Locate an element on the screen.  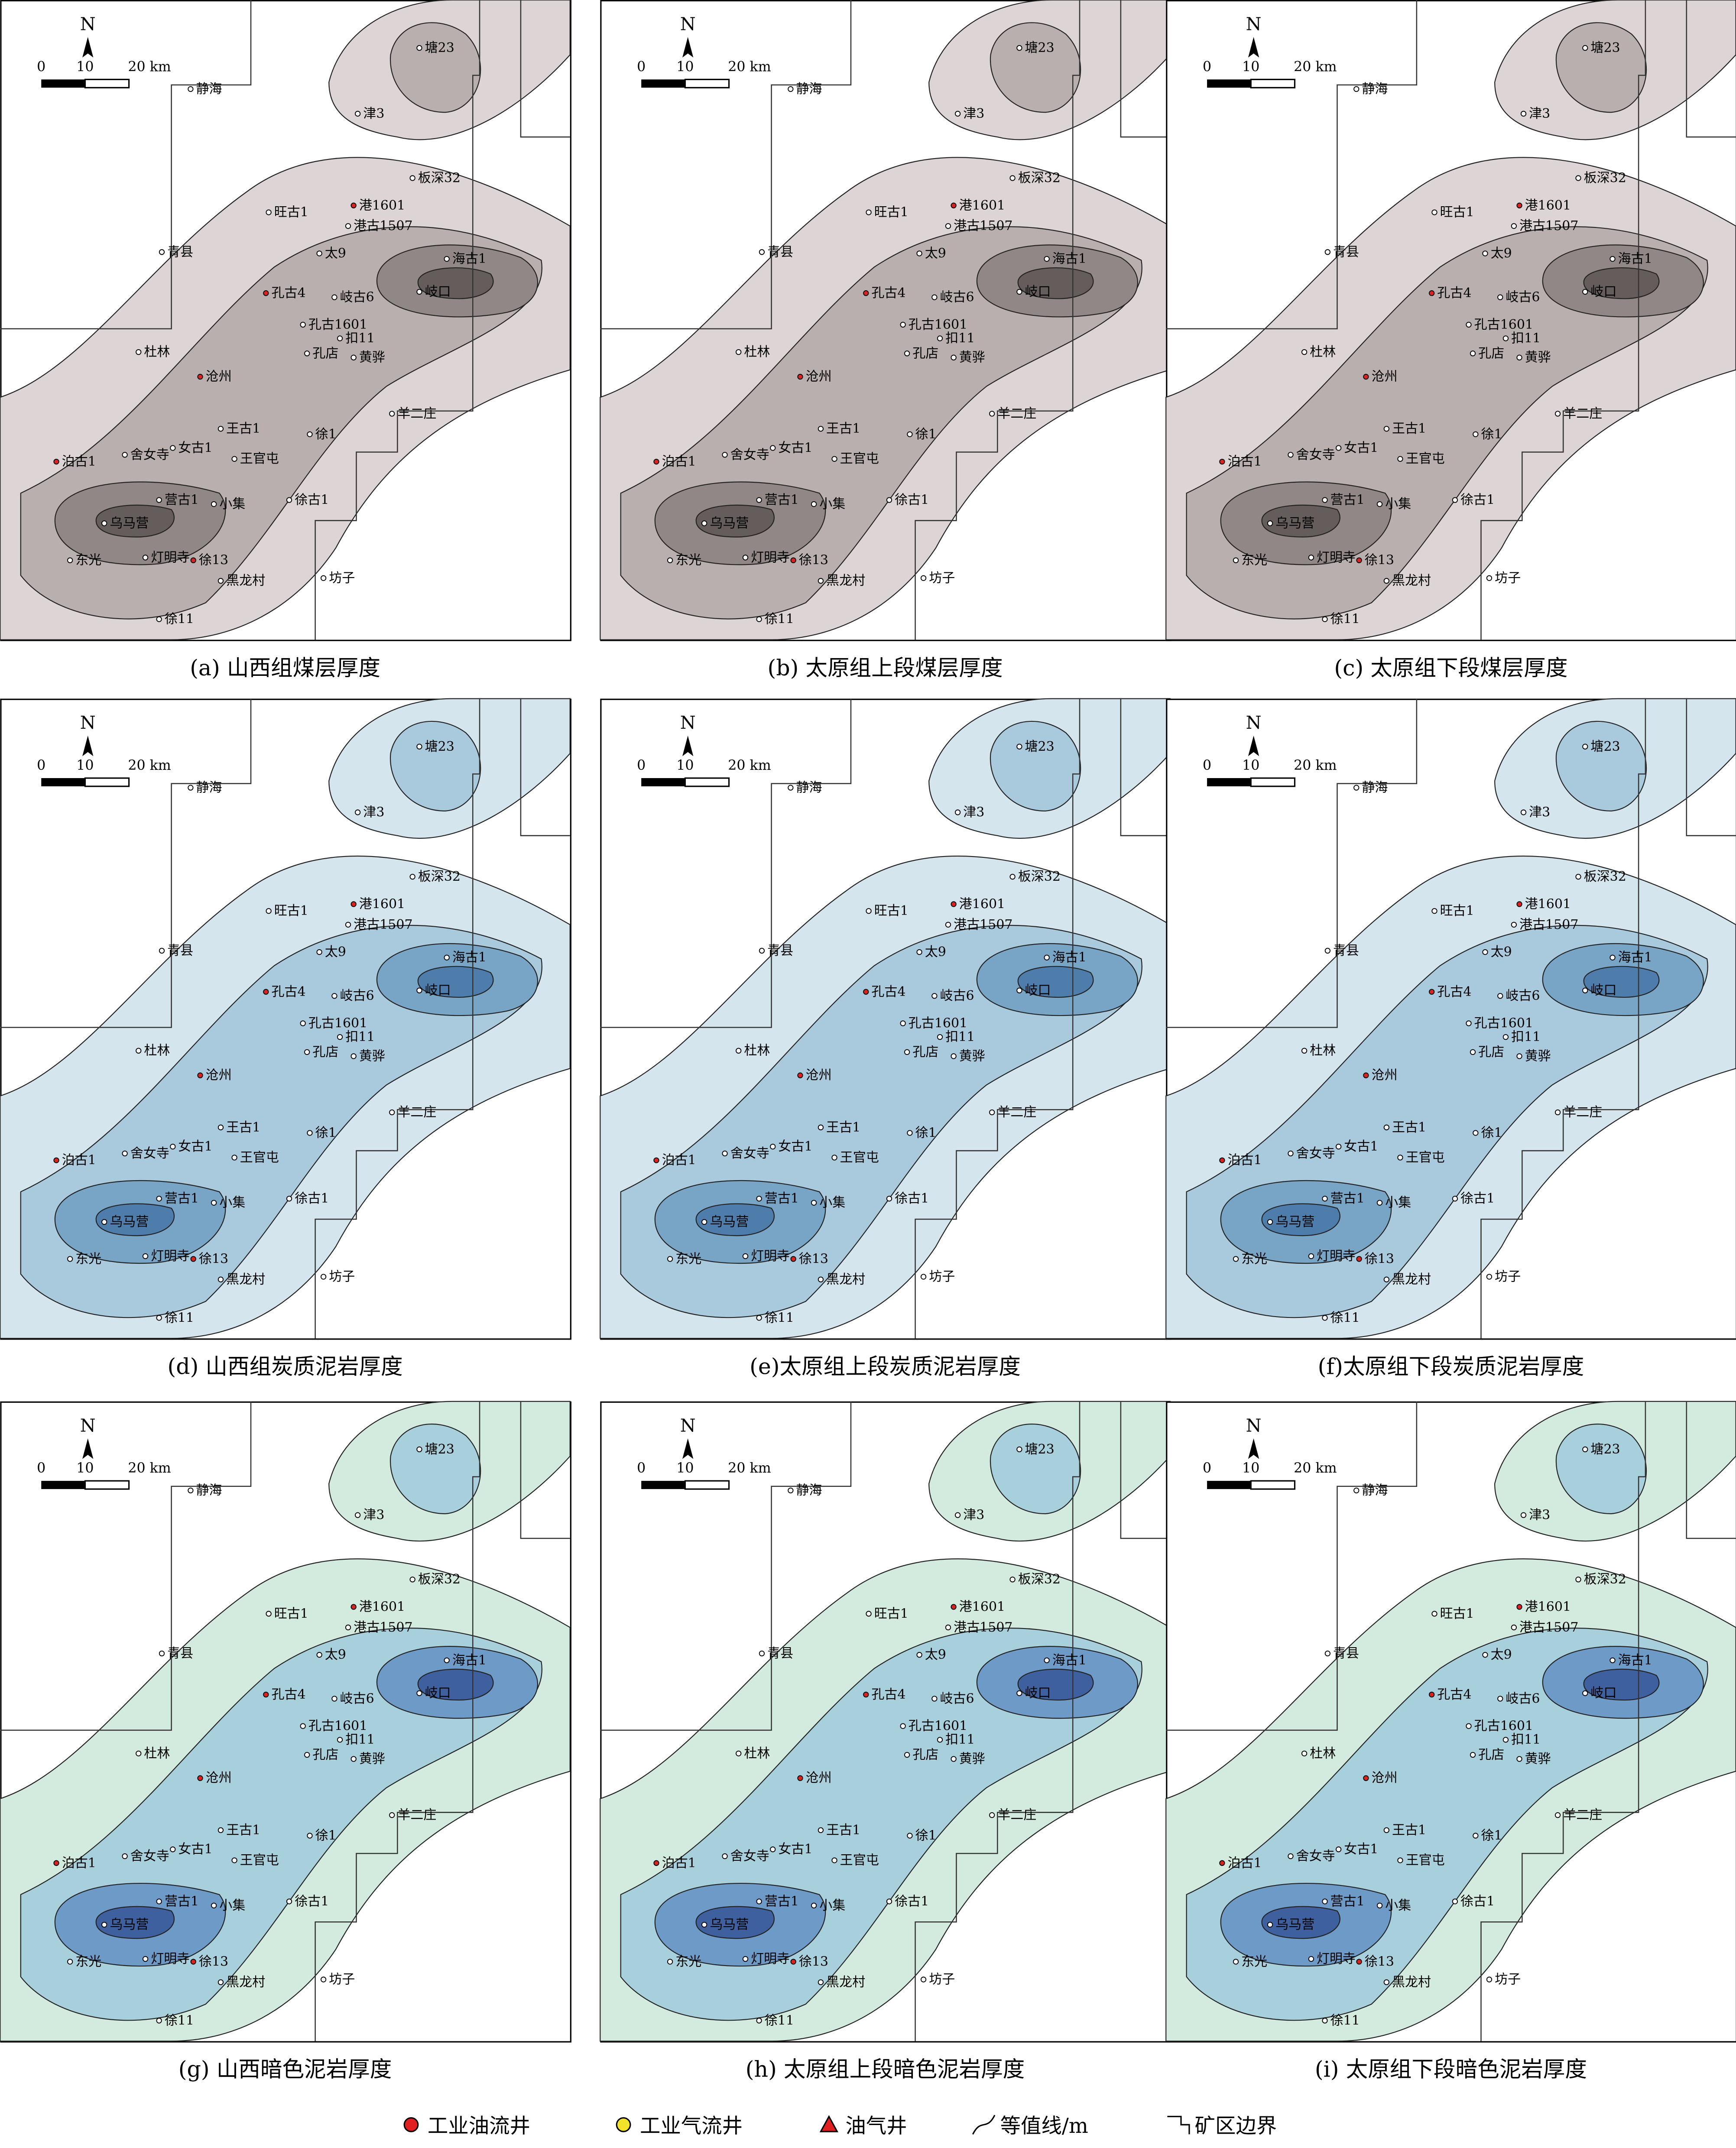
panel-caption: (d) 山西组炭质泥岩厚度 is located at coordinates (285, 1366).